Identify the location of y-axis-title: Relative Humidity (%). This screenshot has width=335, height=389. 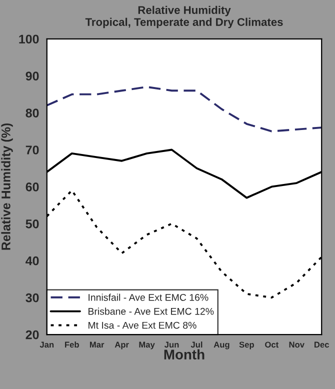
(7, 186).